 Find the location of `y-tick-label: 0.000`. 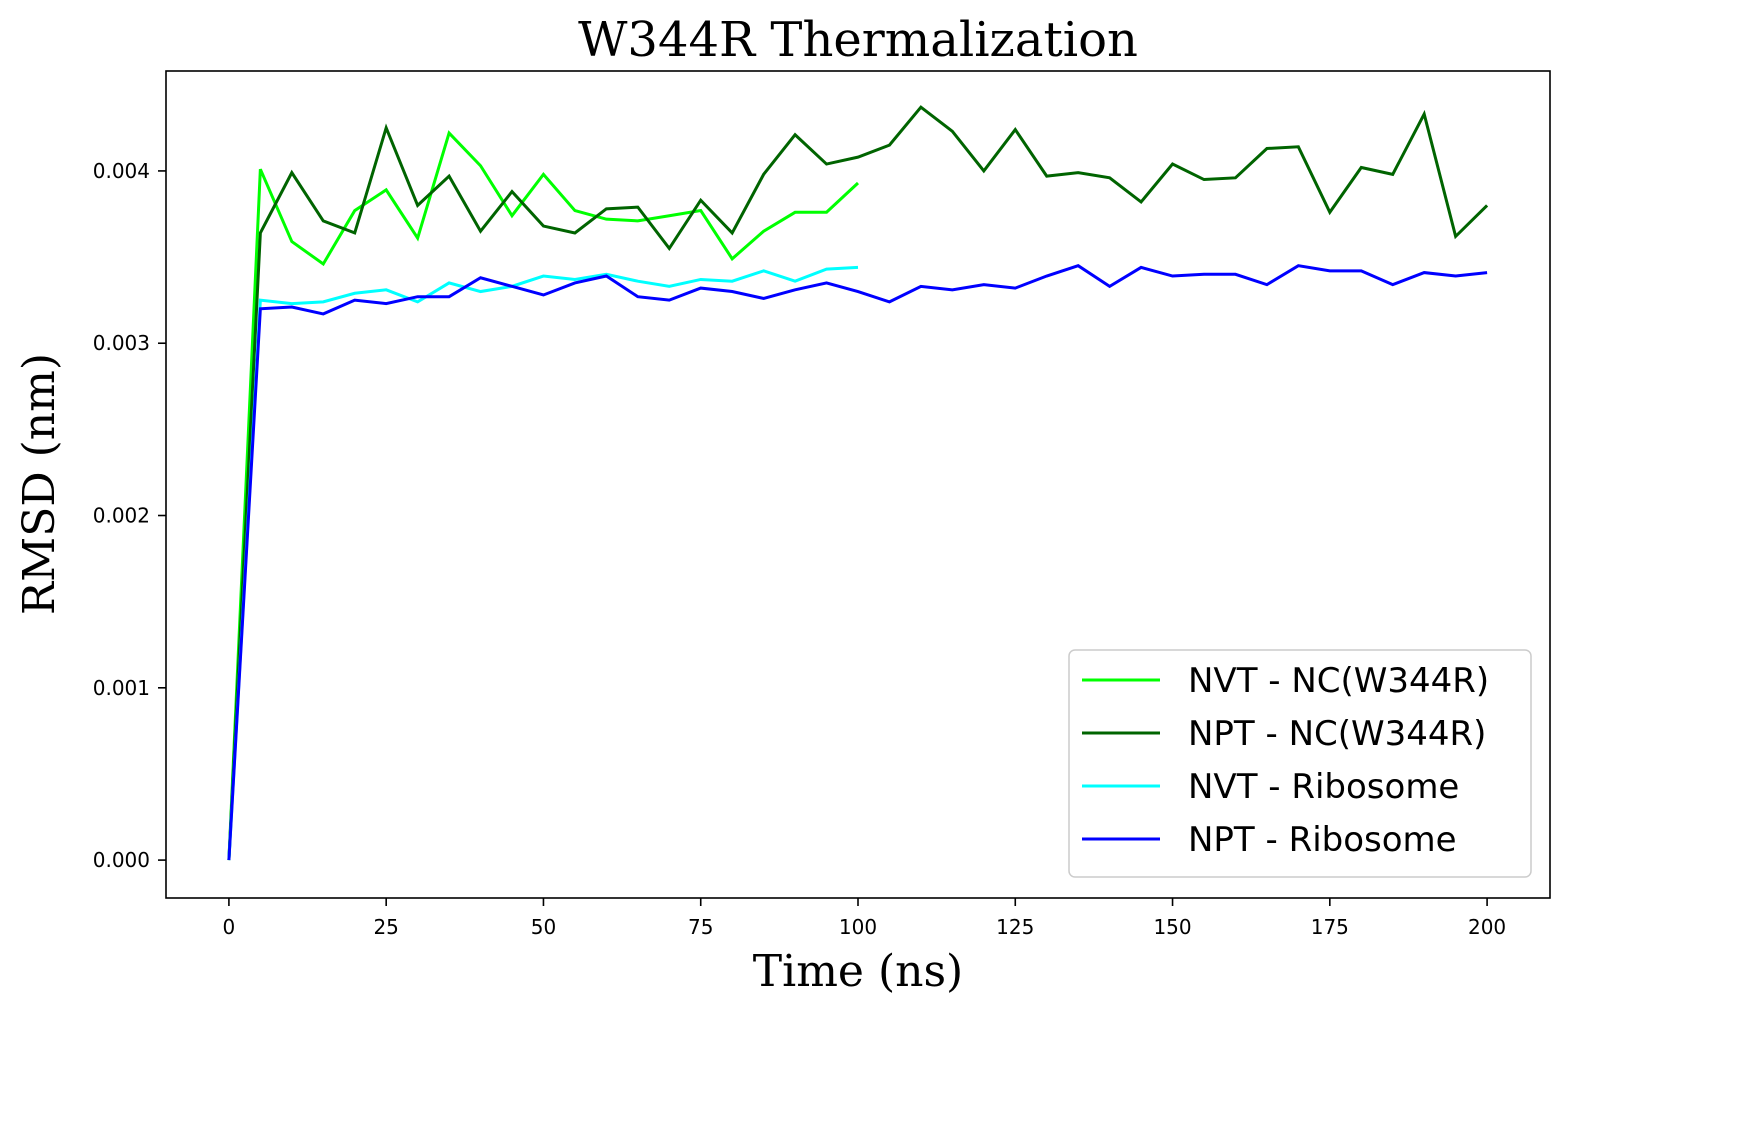

y-tick-label: 0.000 is located at coordinates (121, 860).